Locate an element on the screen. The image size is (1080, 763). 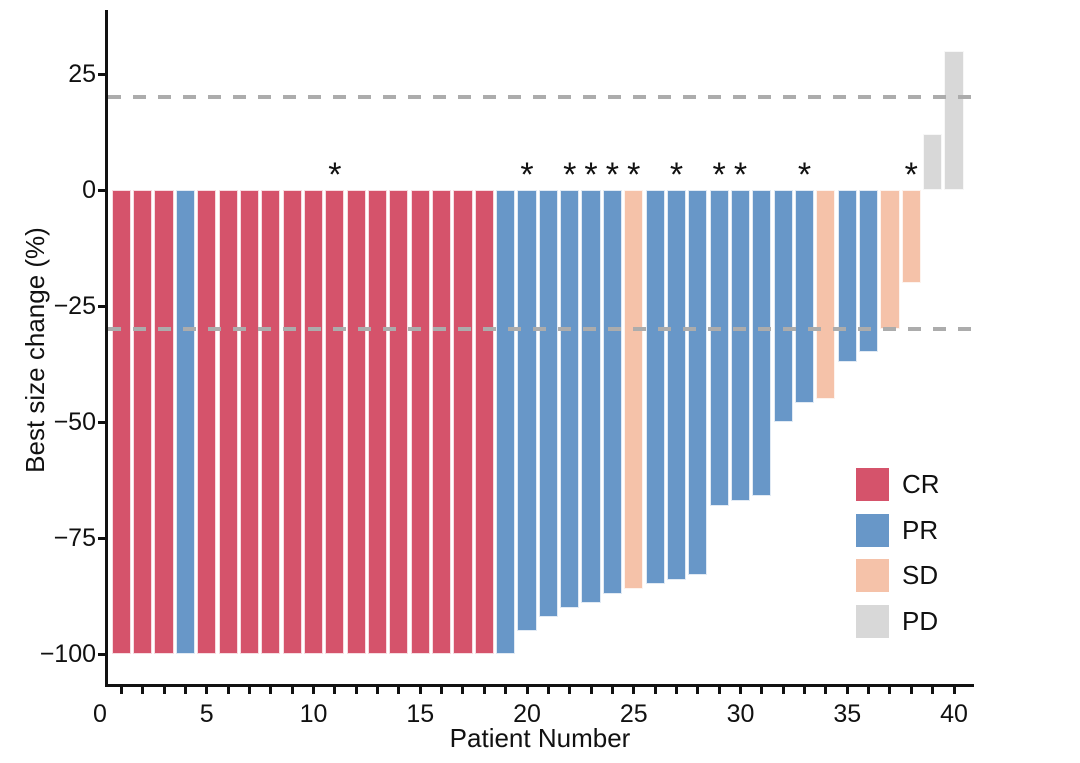
x-tick-label: 15 is located at coordinates (420, 714).